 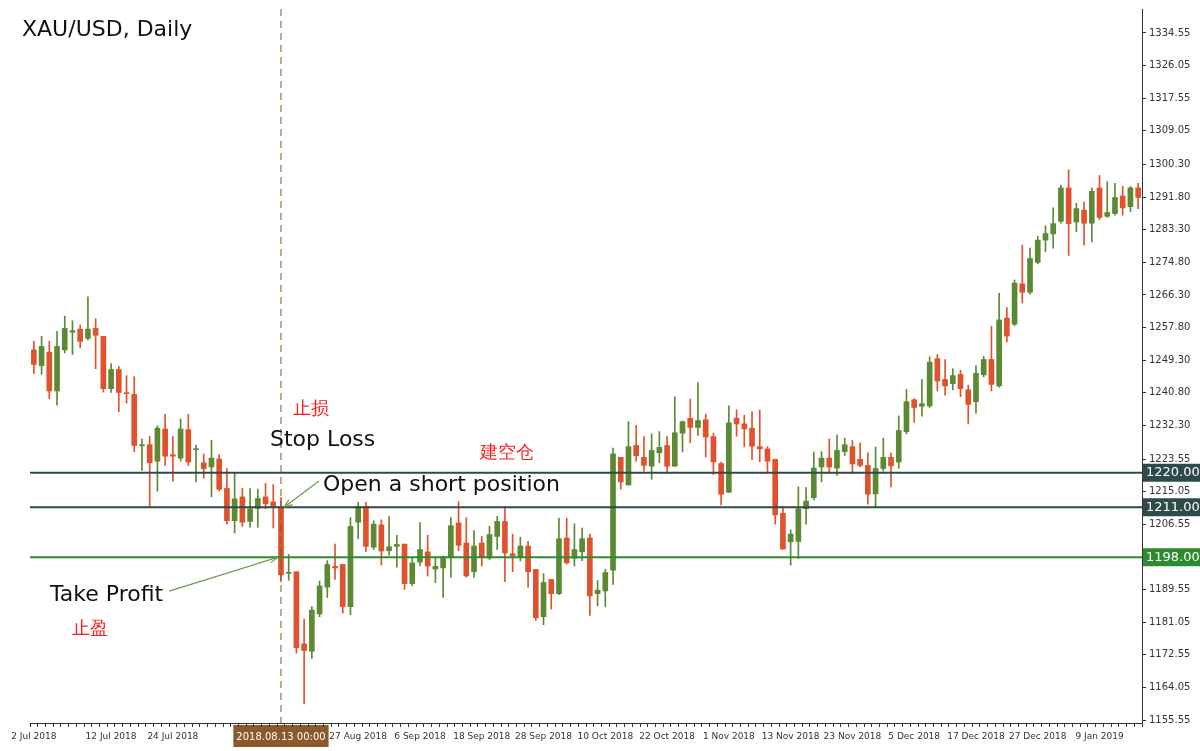 I want to click on x-tick-label: 12 Jul 2018, so click(x=111, y=735).